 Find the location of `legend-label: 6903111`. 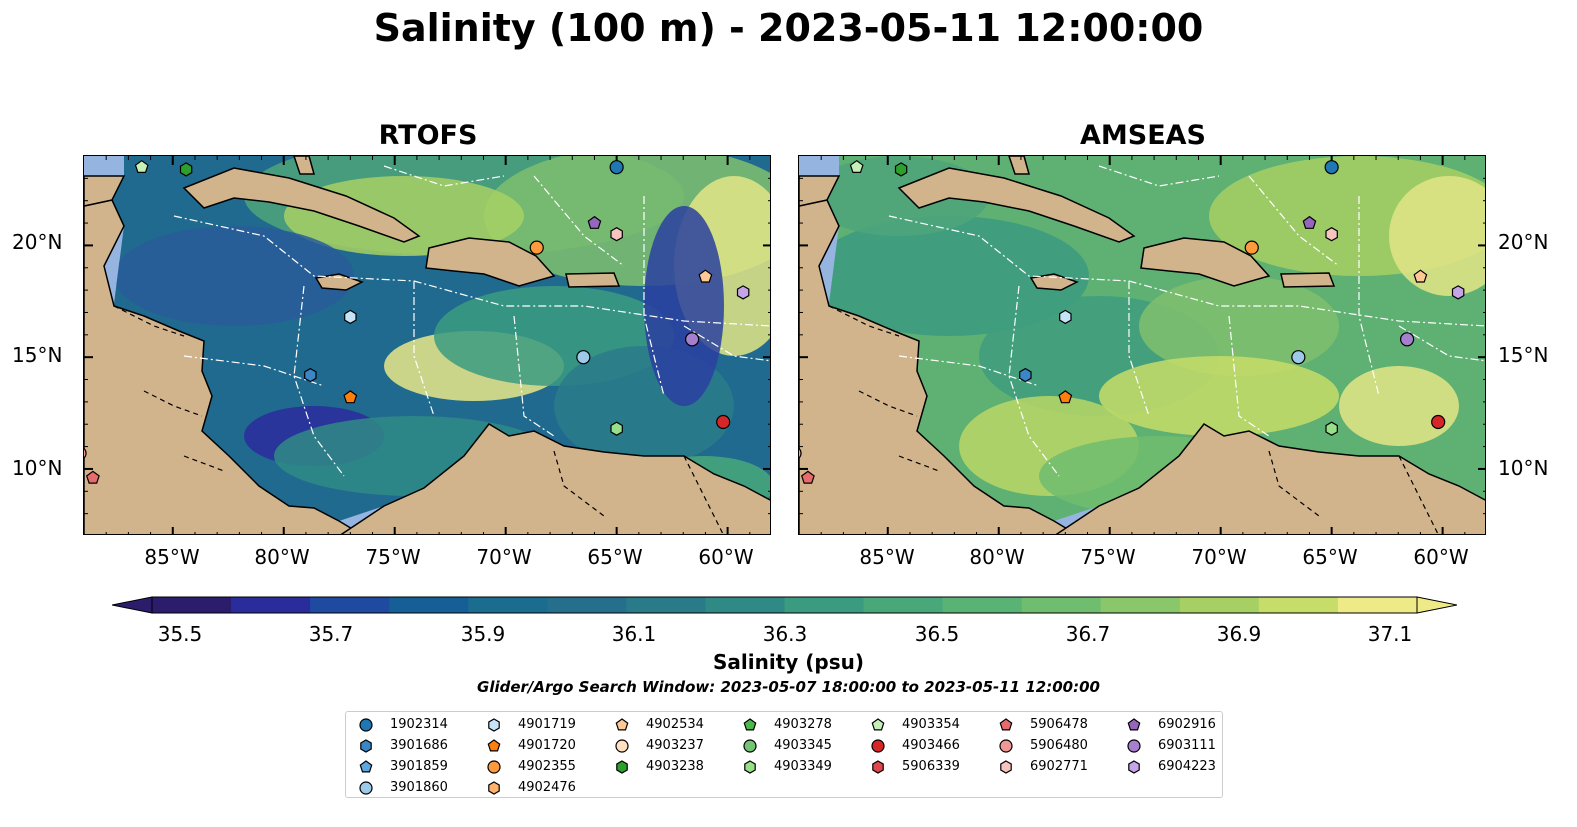

legend-label: 6903111 is located at coordinates (1187, 745).